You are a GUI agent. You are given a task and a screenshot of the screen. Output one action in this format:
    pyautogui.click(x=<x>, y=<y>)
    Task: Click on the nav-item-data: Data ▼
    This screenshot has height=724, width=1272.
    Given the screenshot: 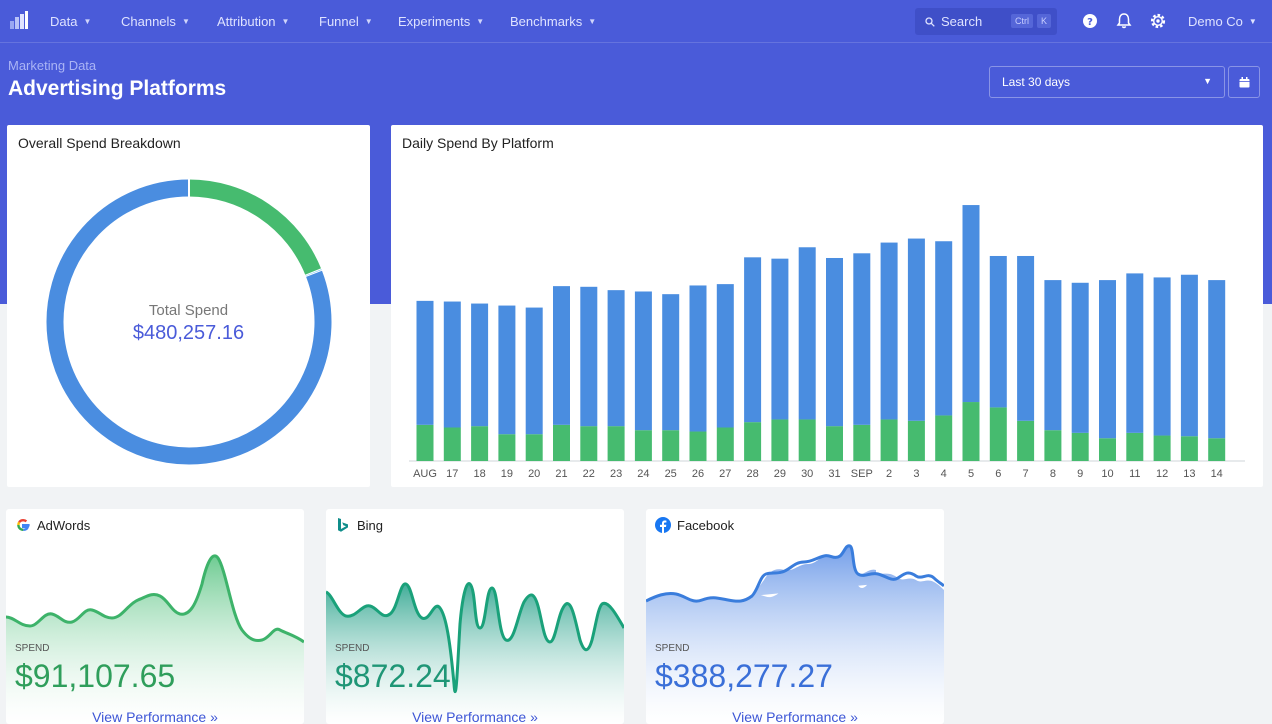 What is the action you would take?
    pyautogui.click(x=71, y=21)
    